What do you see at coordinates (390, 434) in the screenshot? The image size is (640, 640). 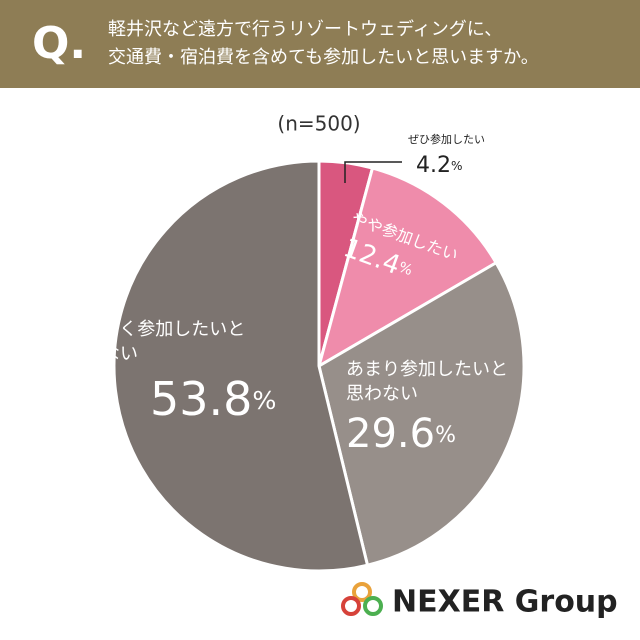 I see `value-number: 29.6` at bounding box center [390, 434].